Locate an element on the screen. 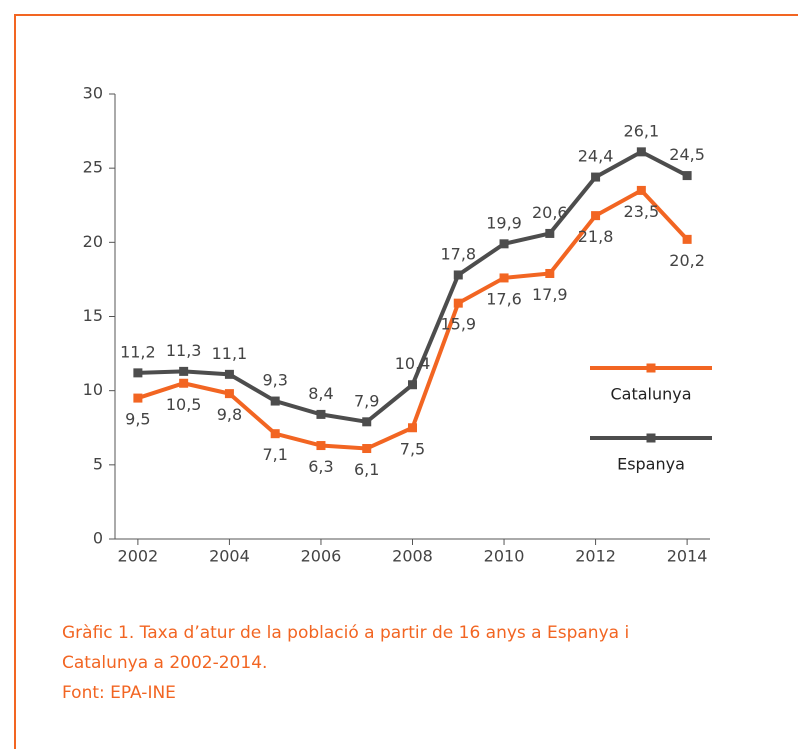  x-tick-label: 2012 is located at coordinates (595, 556).